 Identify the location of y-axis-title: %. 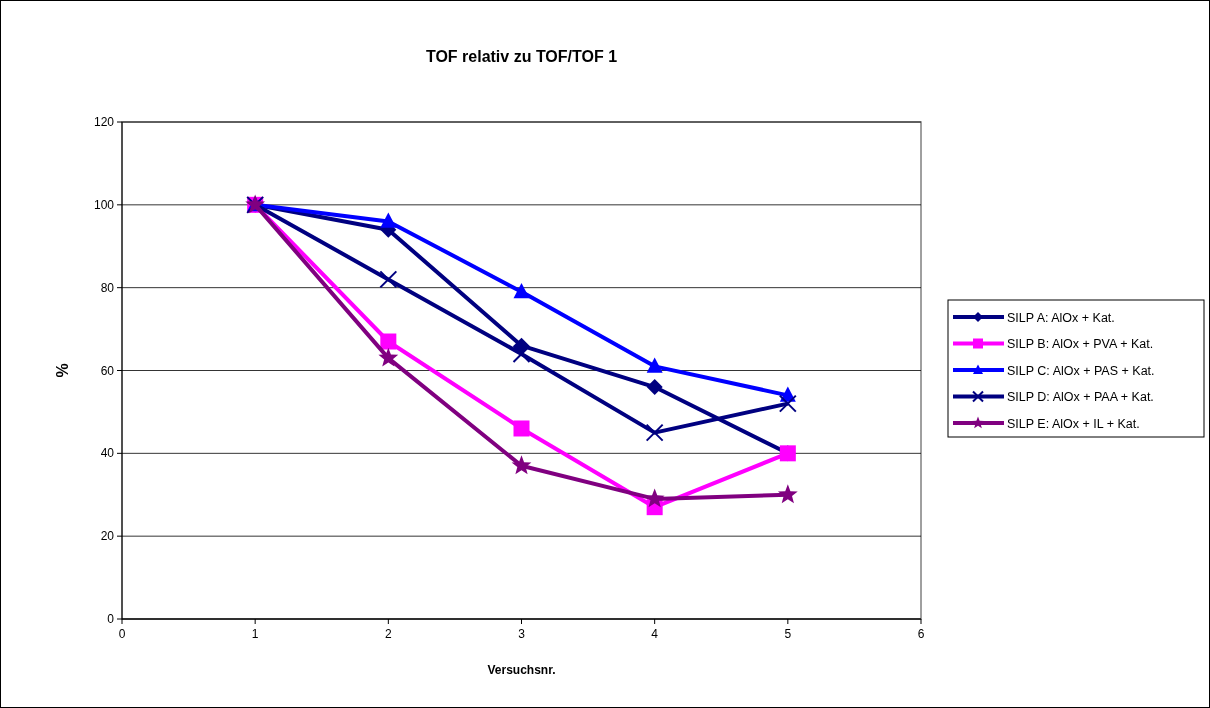
(62, 370).